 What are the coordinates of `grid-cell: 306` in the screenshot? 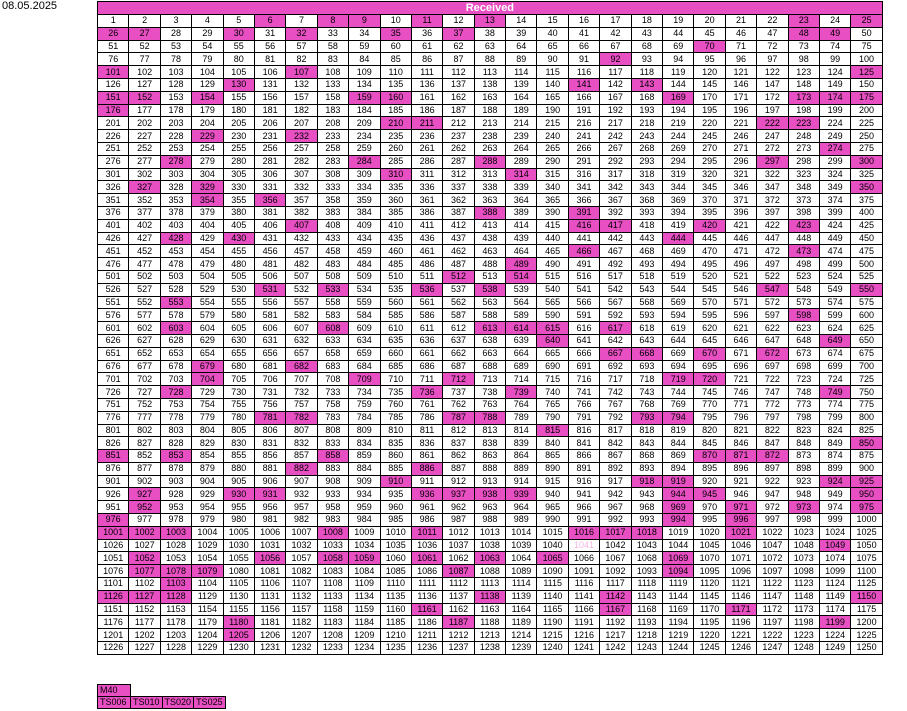 It's located at (270, 174).